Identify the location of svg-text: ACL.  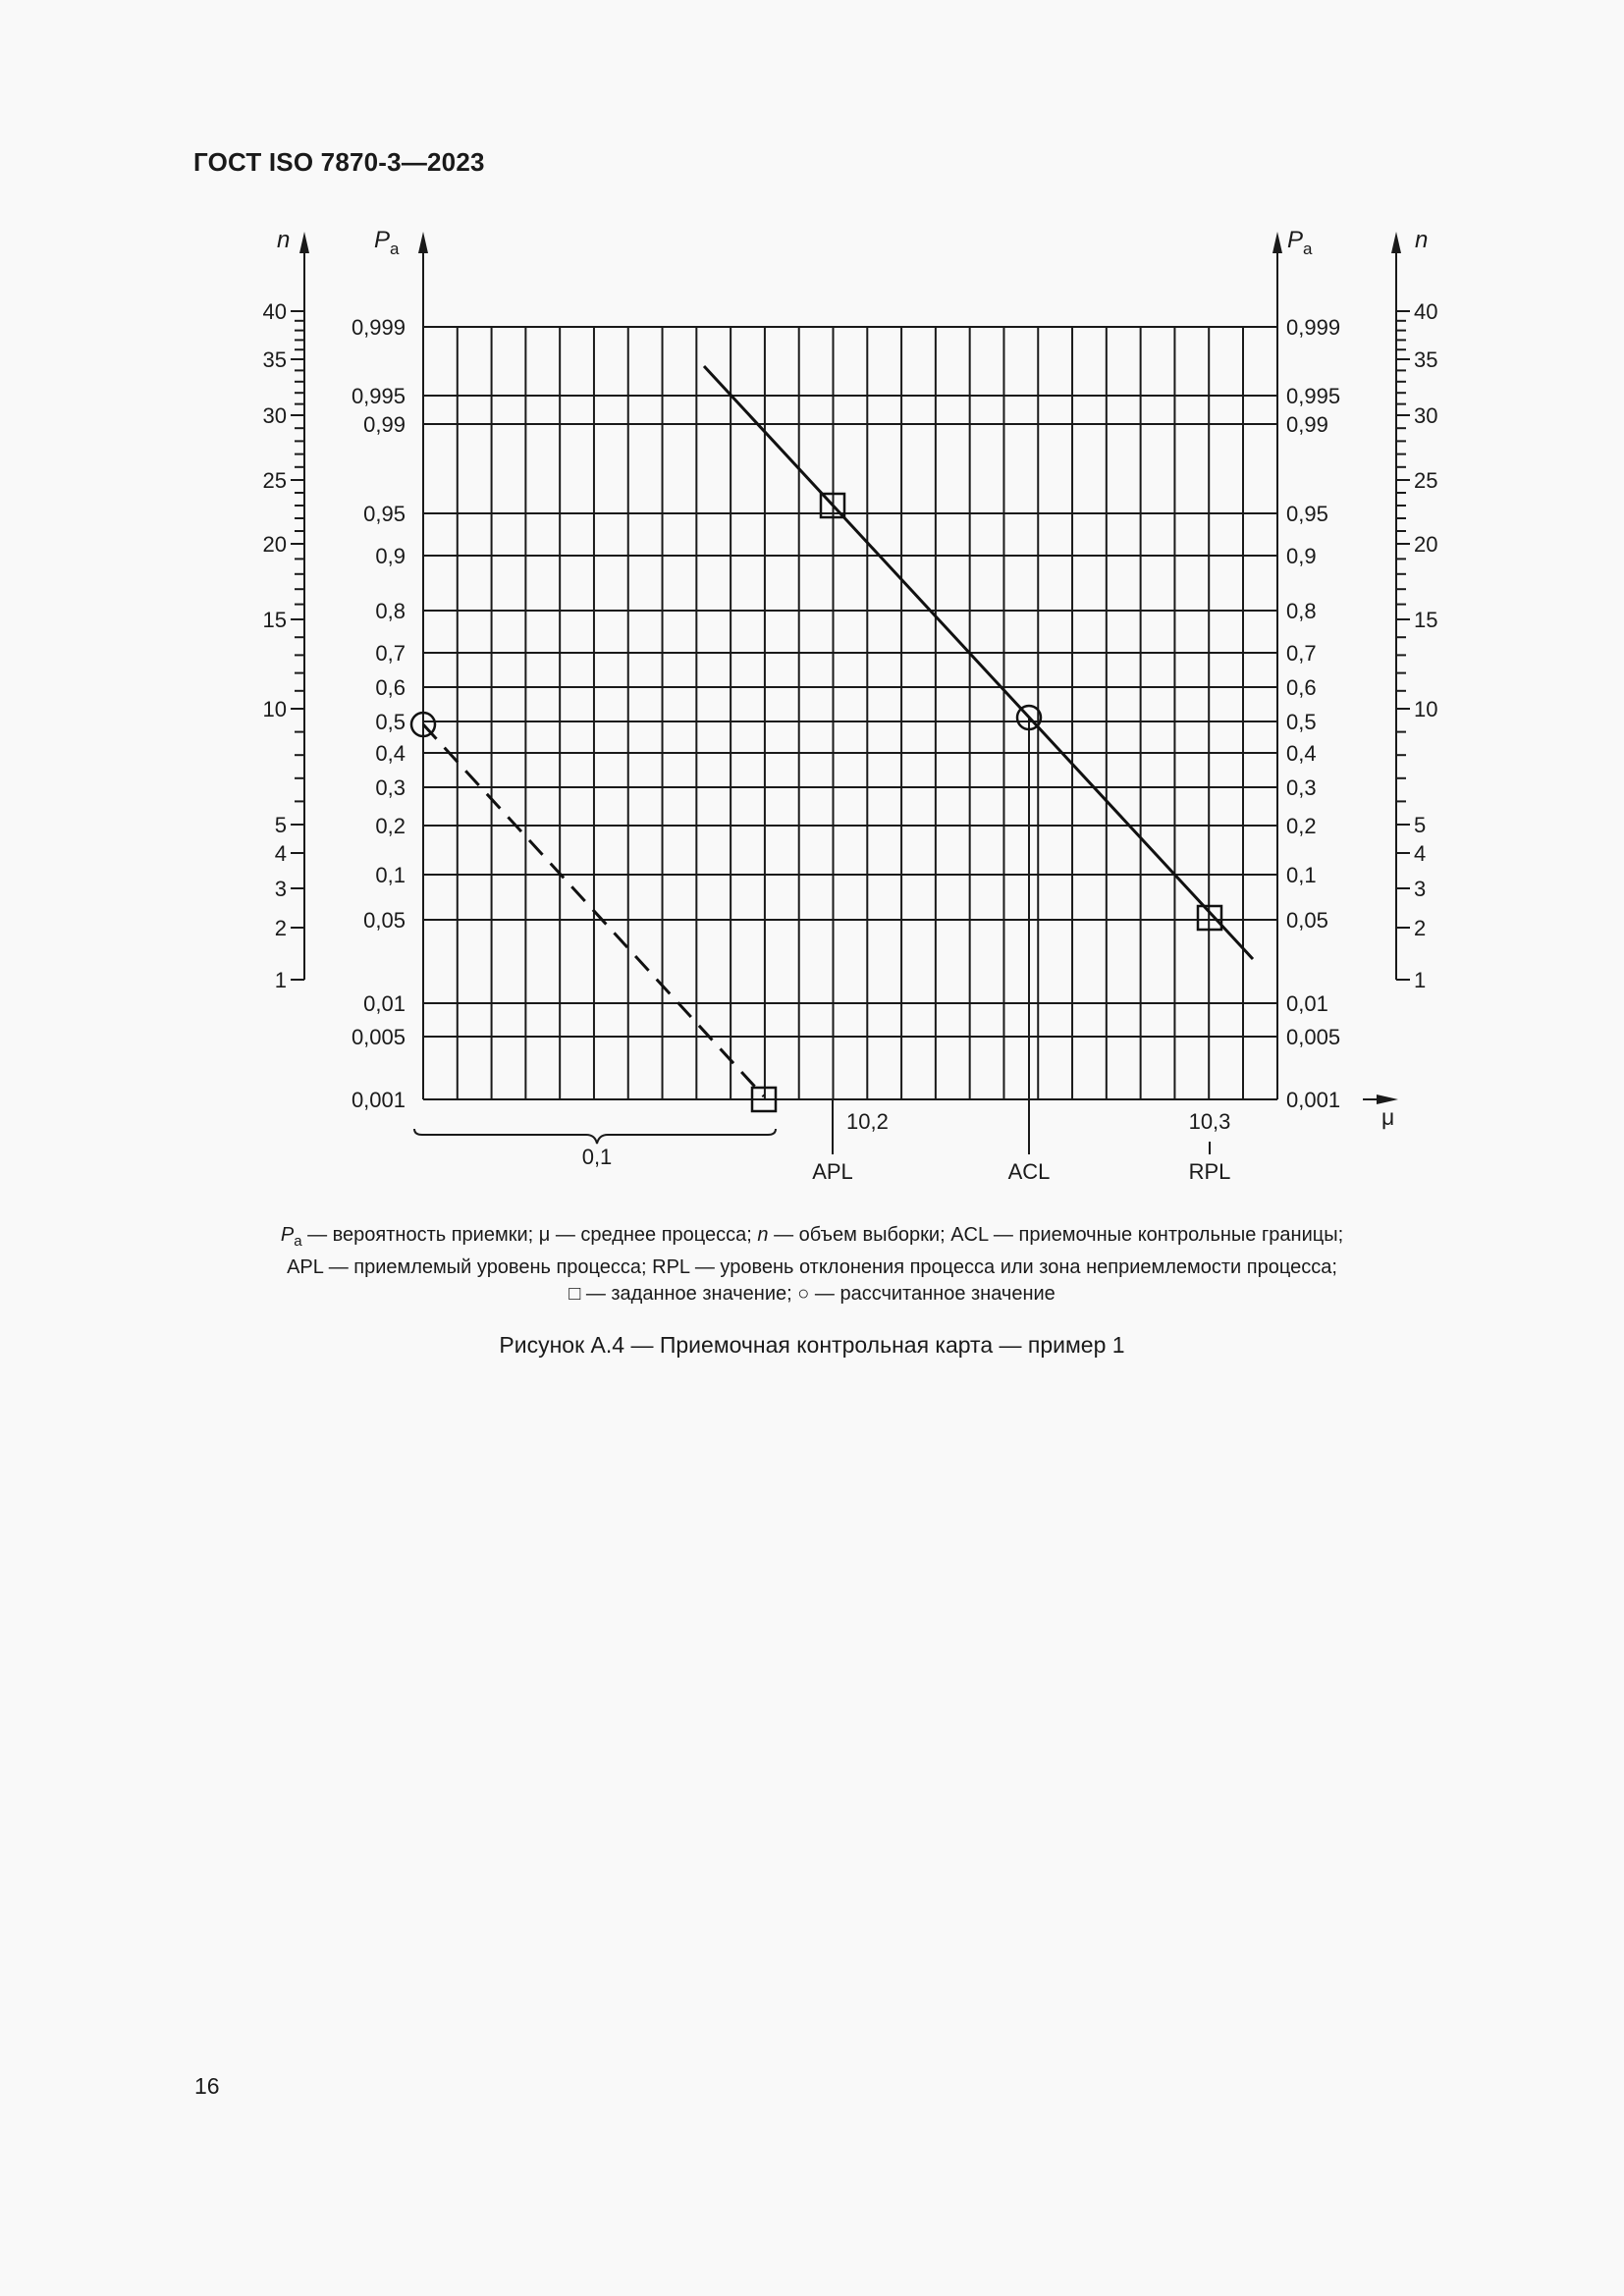
(1029, 1171).